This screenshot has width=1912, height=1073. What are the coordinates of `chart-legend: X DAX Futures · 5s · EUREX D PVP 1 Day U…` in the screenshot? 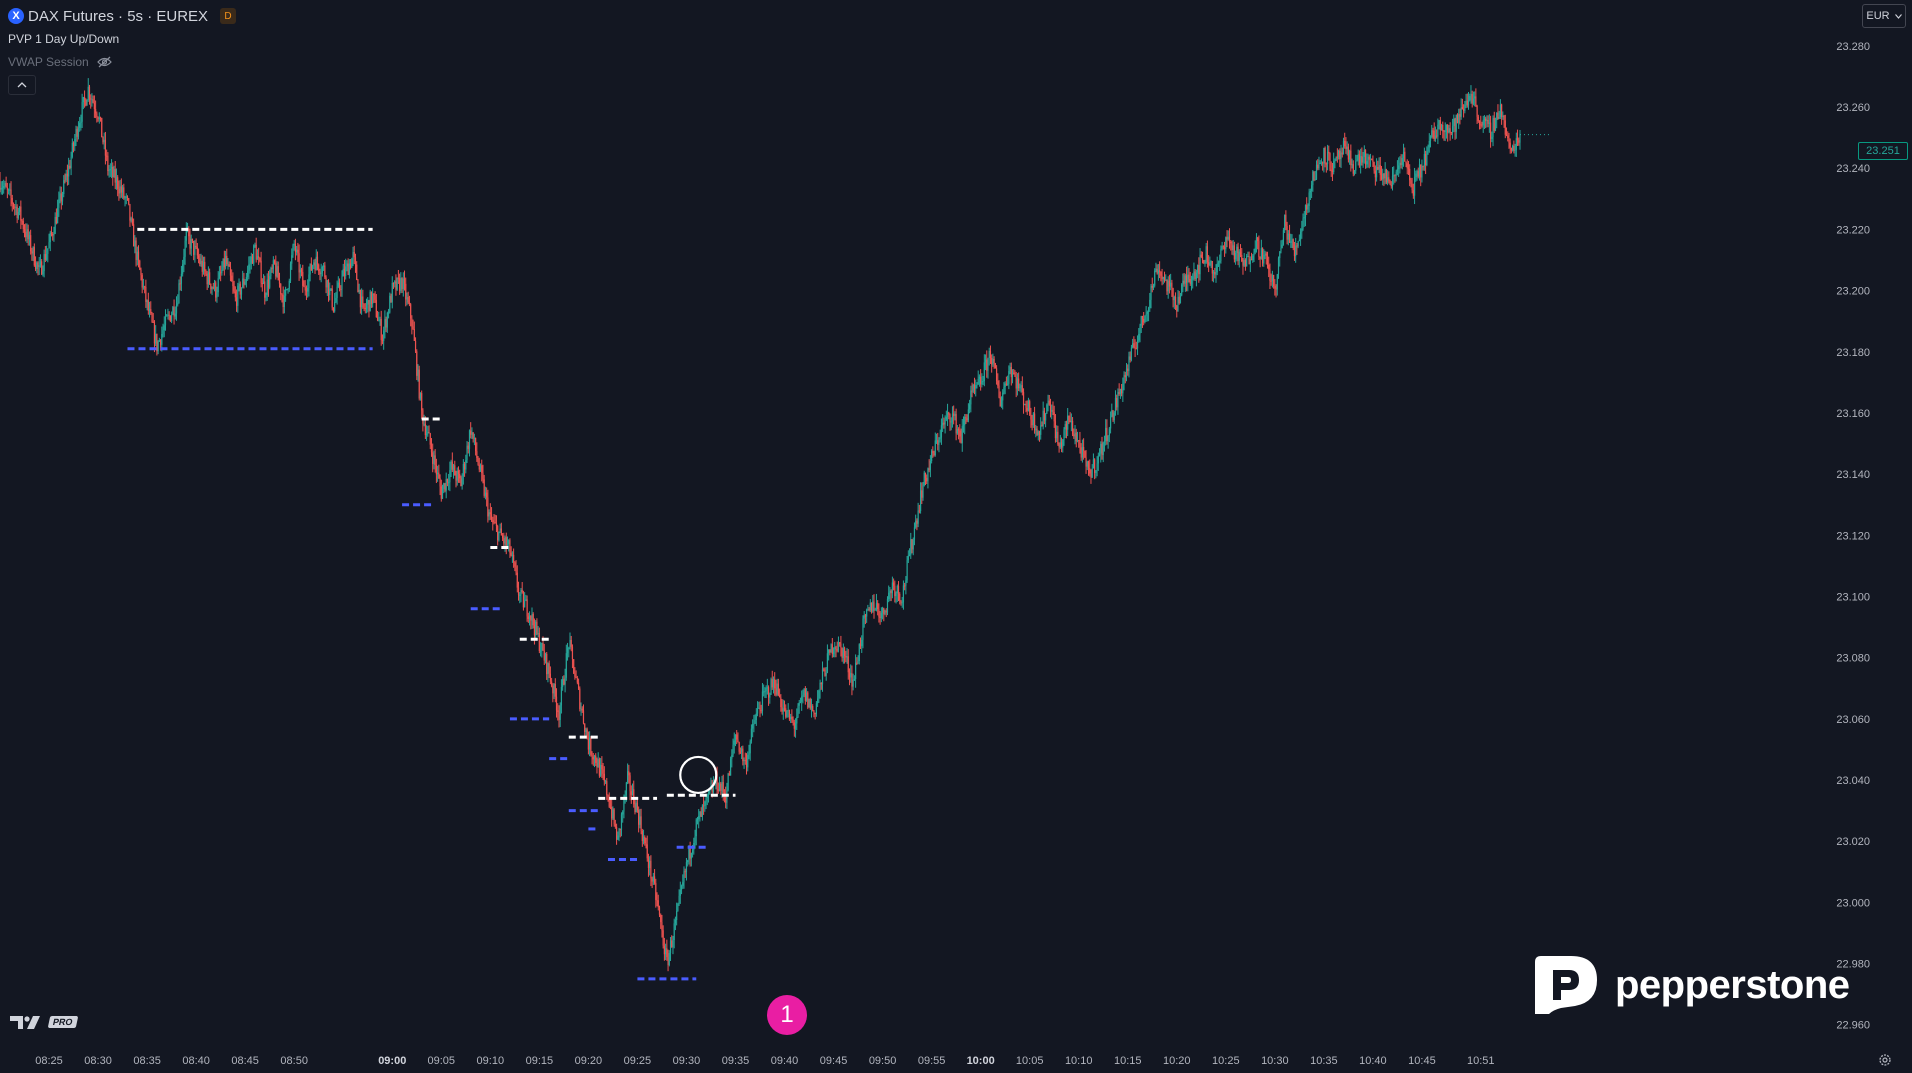 It's located at (122, 50).